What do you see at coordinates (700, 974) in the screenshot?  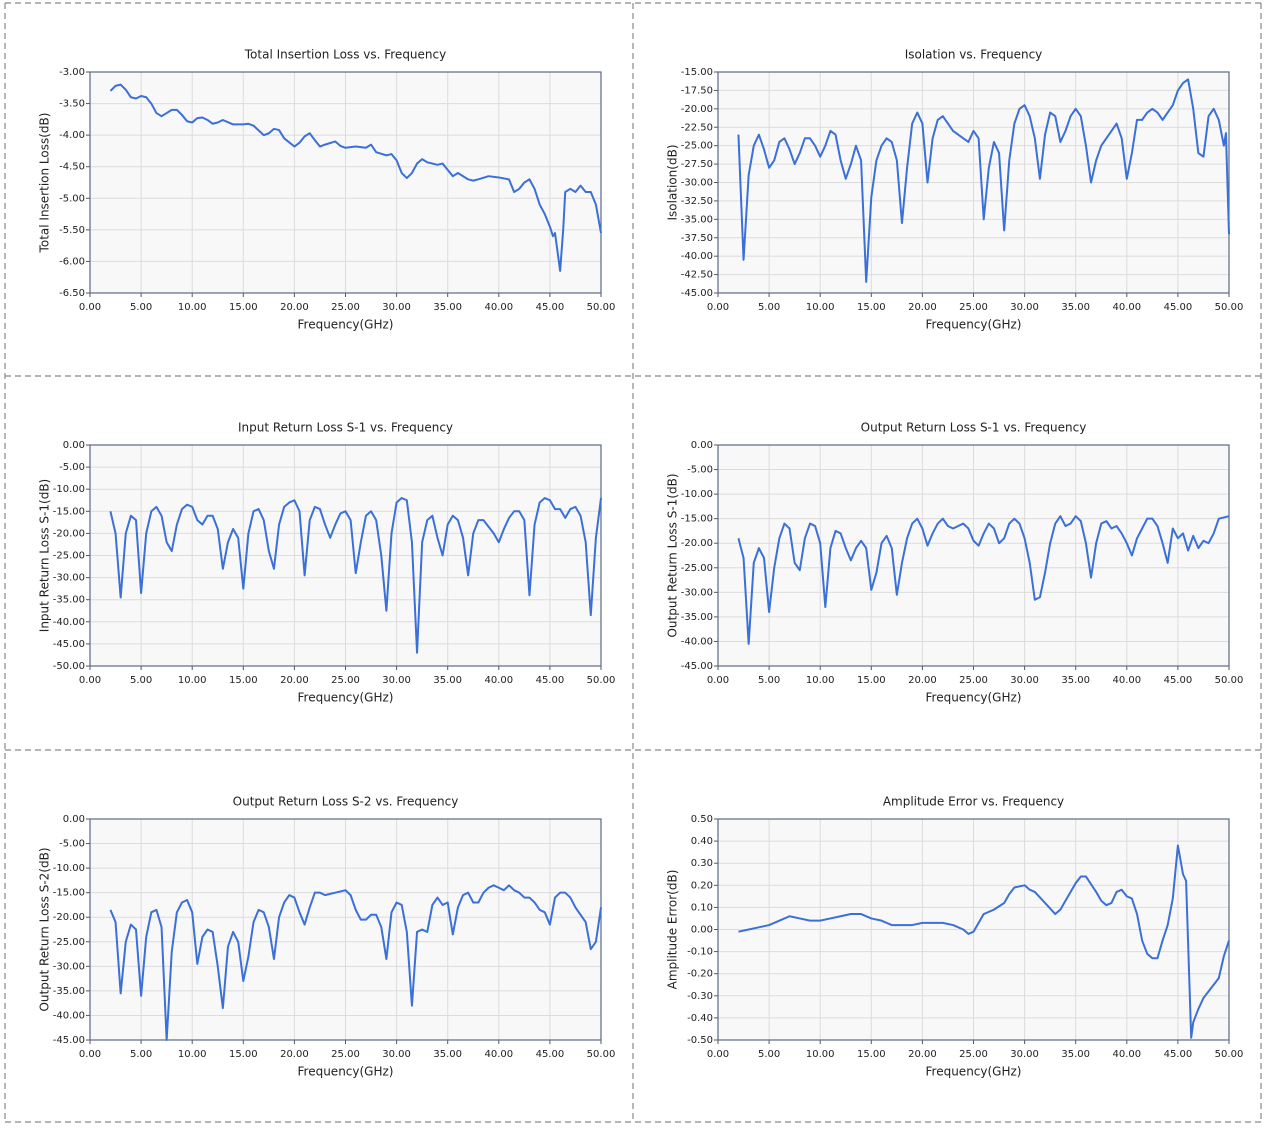 I see `y-tick-label: -0.20` at bounding box center [700, 974].